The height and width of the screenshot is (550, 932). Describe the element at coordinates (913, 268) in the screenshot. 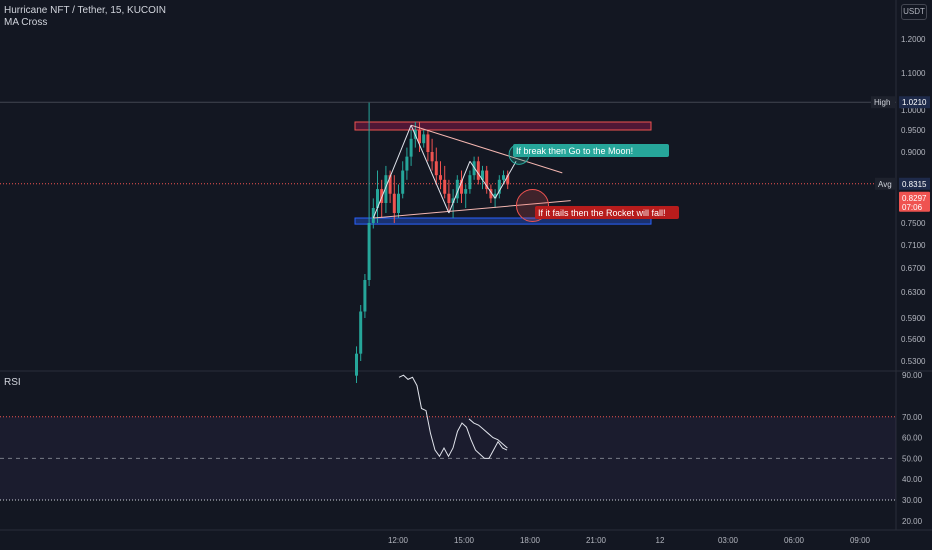

I see `price-tick-label: 0.6700` at that location.